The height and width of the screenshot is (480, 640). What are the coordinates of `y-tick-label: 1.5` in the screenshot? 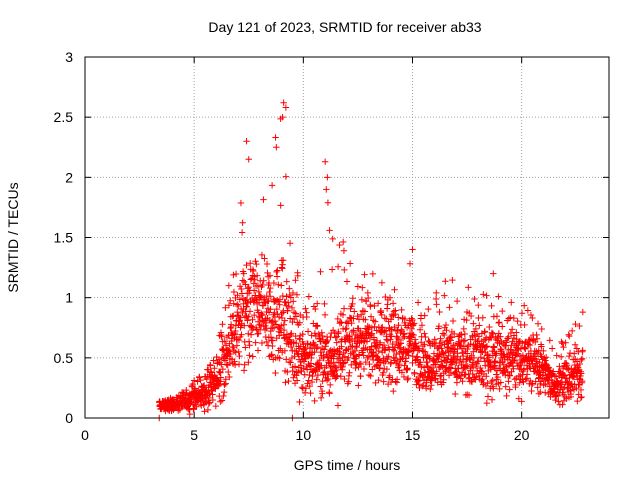 It's located at (64, 238).